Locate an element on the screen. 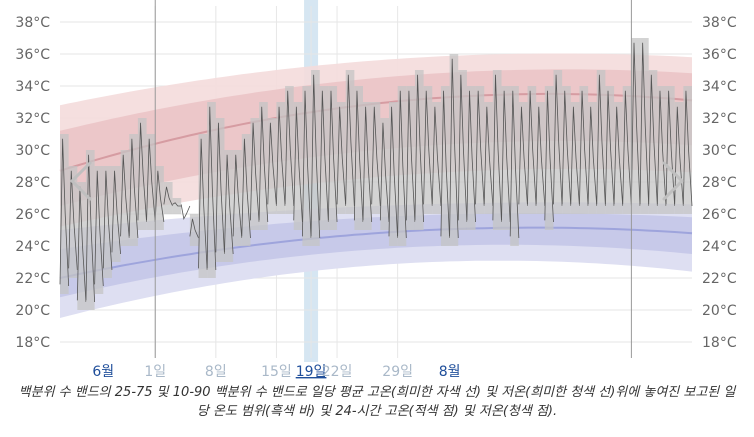 The height and width of the screenshot is (437, 754). x-month-label: 6월 is located at coordinates (103, 372).